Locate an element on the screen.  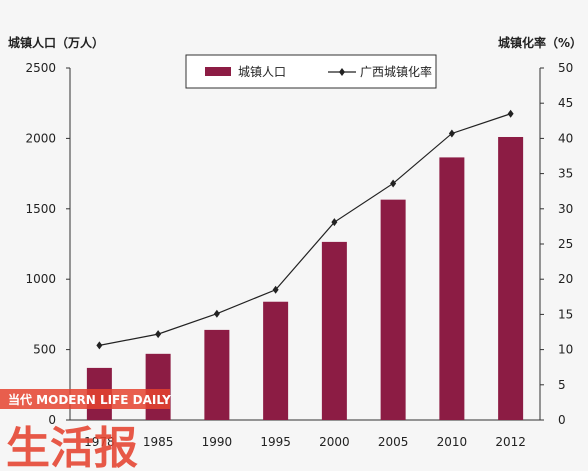
x-tick-labels: 1978 1985 1990 1995 2000 2005 2010 2012 is located at coordinates (305, 442).